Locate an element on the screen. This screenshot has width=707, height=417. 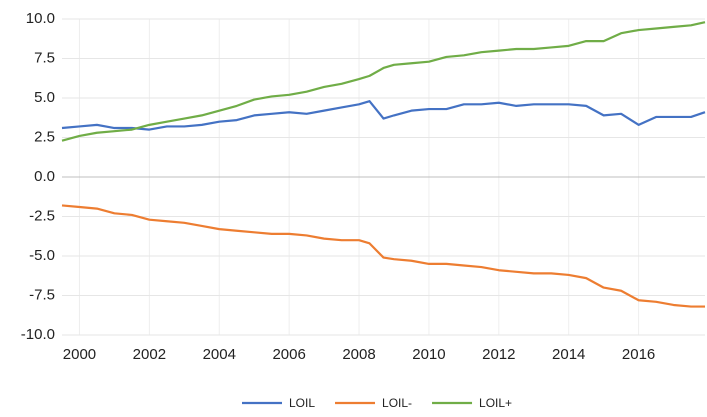
y-tick-label: 7.5 is located at coordinates (44, 57).